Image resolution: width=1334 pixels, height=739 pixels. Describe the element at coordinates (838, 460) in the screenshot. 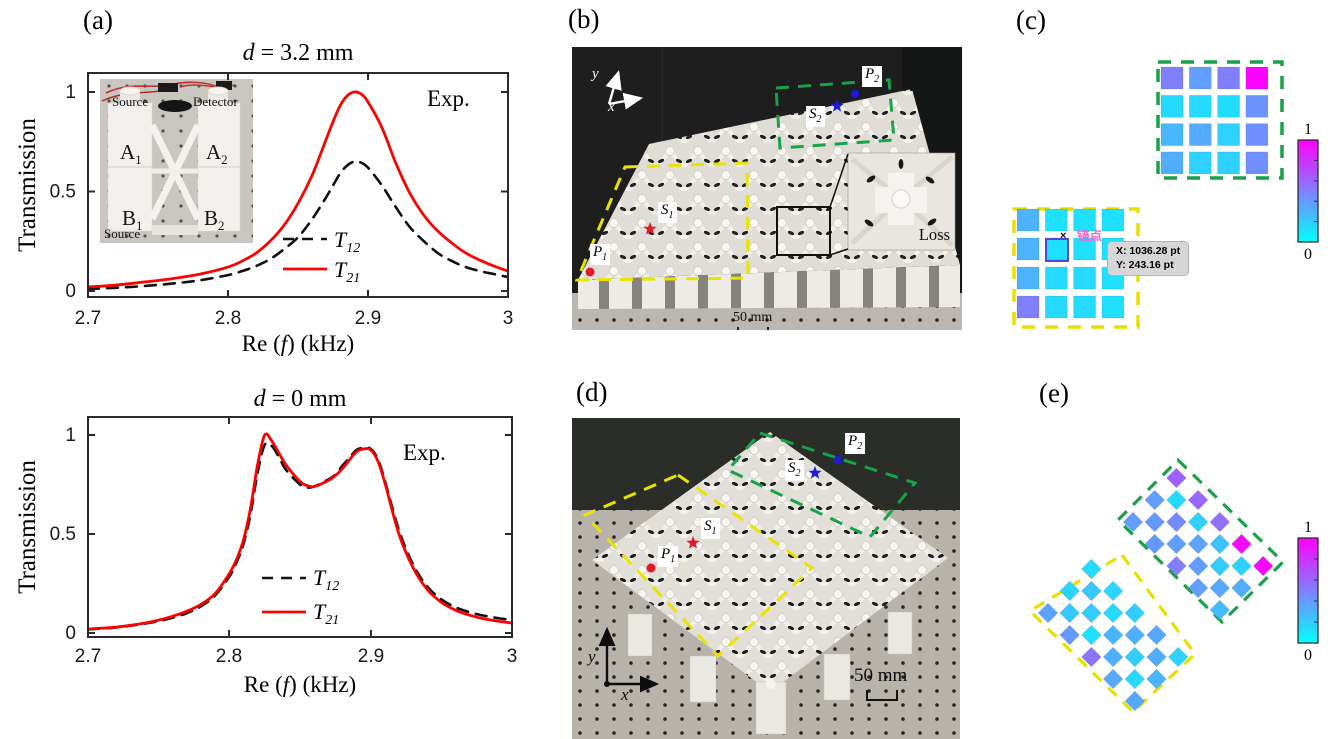

I see `detector-point-p2-marker-d` at that location.